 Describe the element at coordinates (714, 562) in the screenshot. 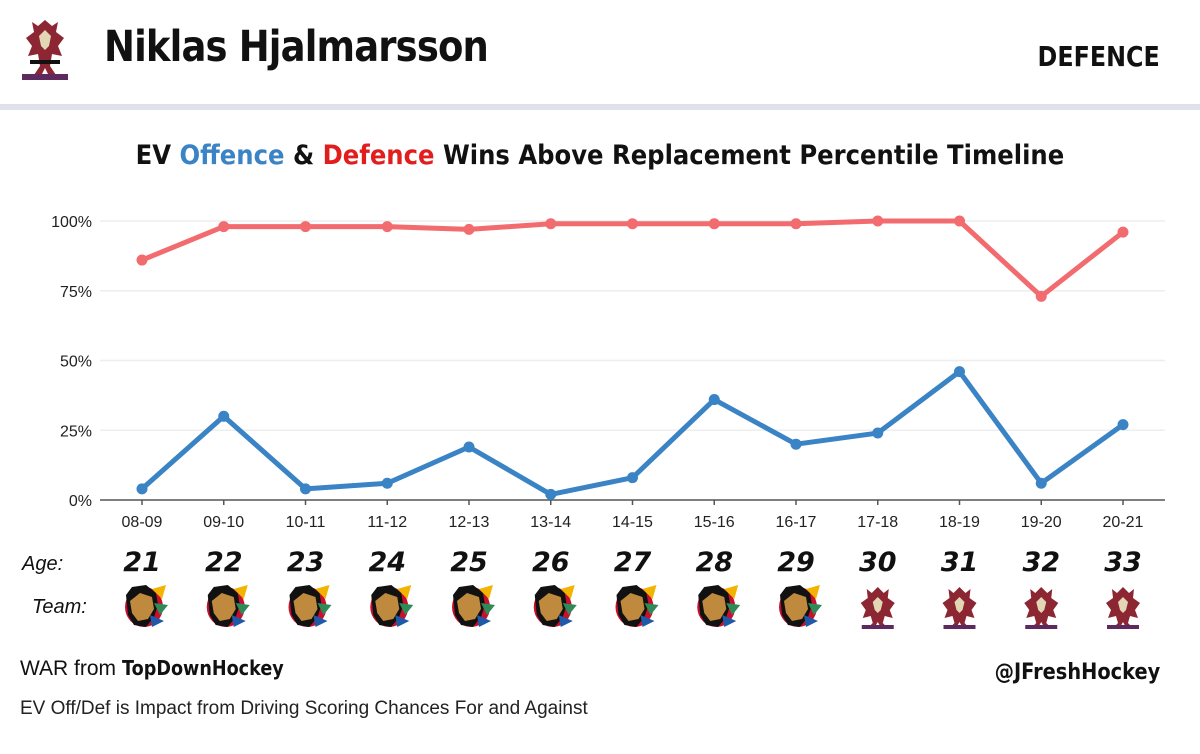

I see `age-value: 28` at that location.